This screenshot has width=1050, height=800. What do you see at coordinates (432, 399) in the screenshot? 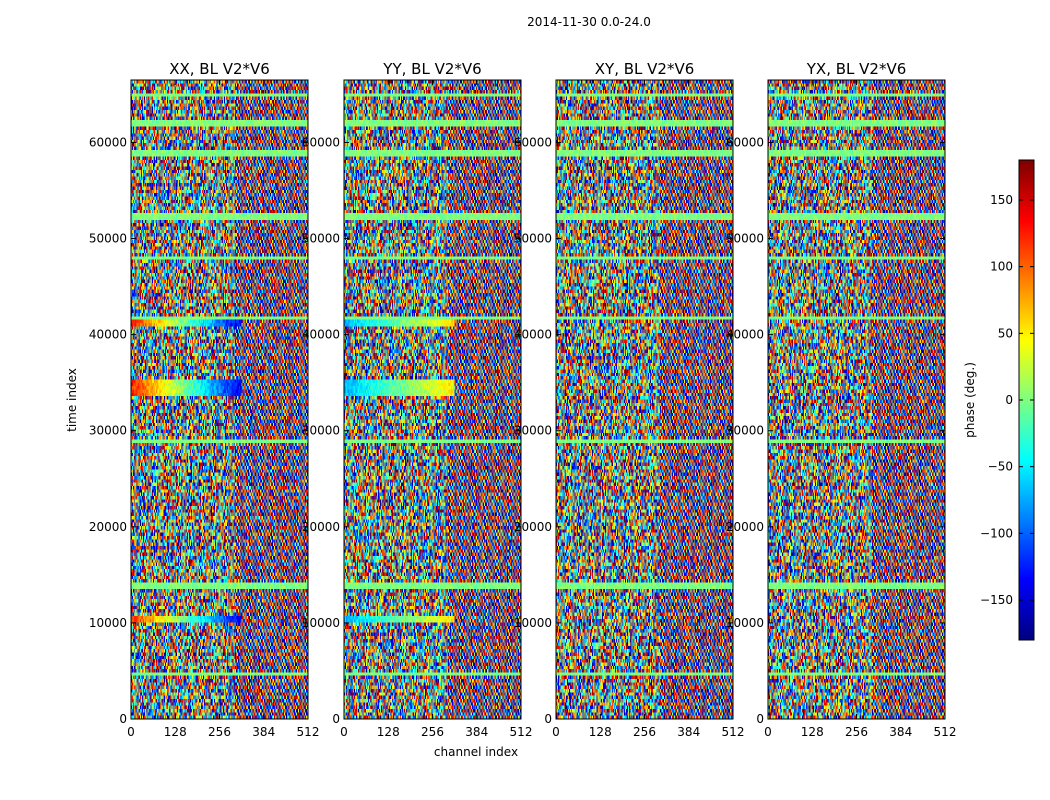
I see `heatmap-yy` at bounding box center [432, 399].